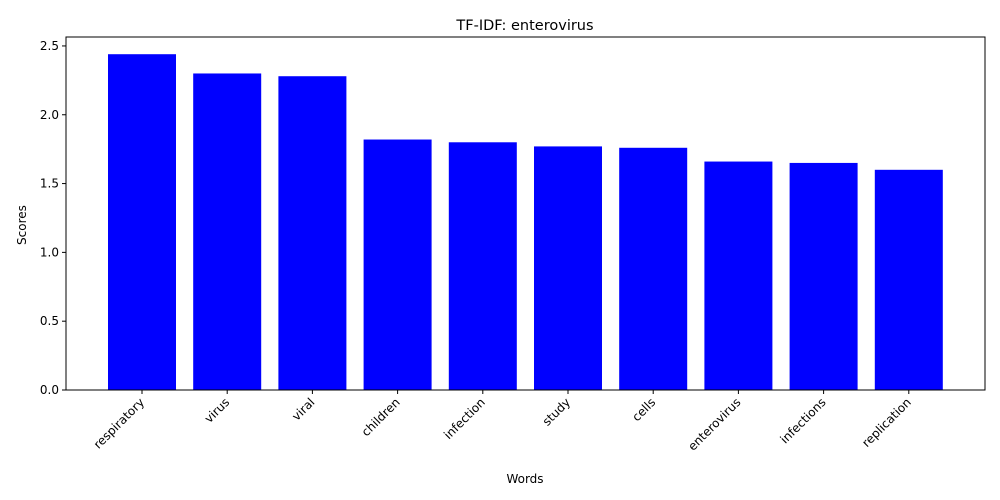 The width and height of the screenshot is (1000, 500). What do you see at coordinates (568, 268) in the screenshot?
I see `bar-study` at bounding box center [568, 268].